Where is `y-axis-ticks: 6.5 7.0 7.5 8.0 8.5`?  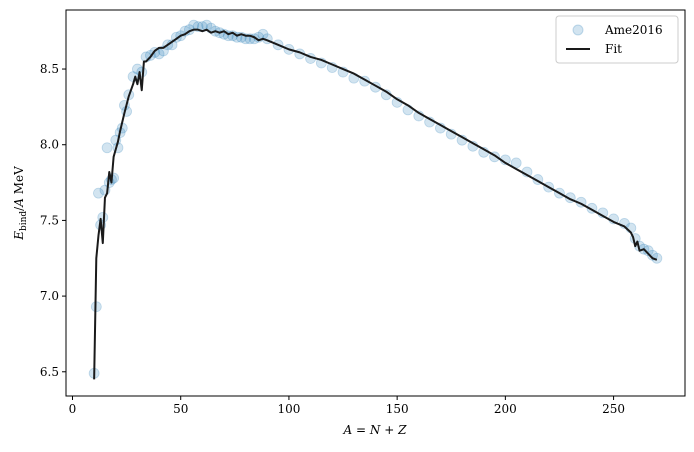 y-axis-ticks: 6.5 7.0 7.5 8.0 8.5 is located at coordinates (53, 220).